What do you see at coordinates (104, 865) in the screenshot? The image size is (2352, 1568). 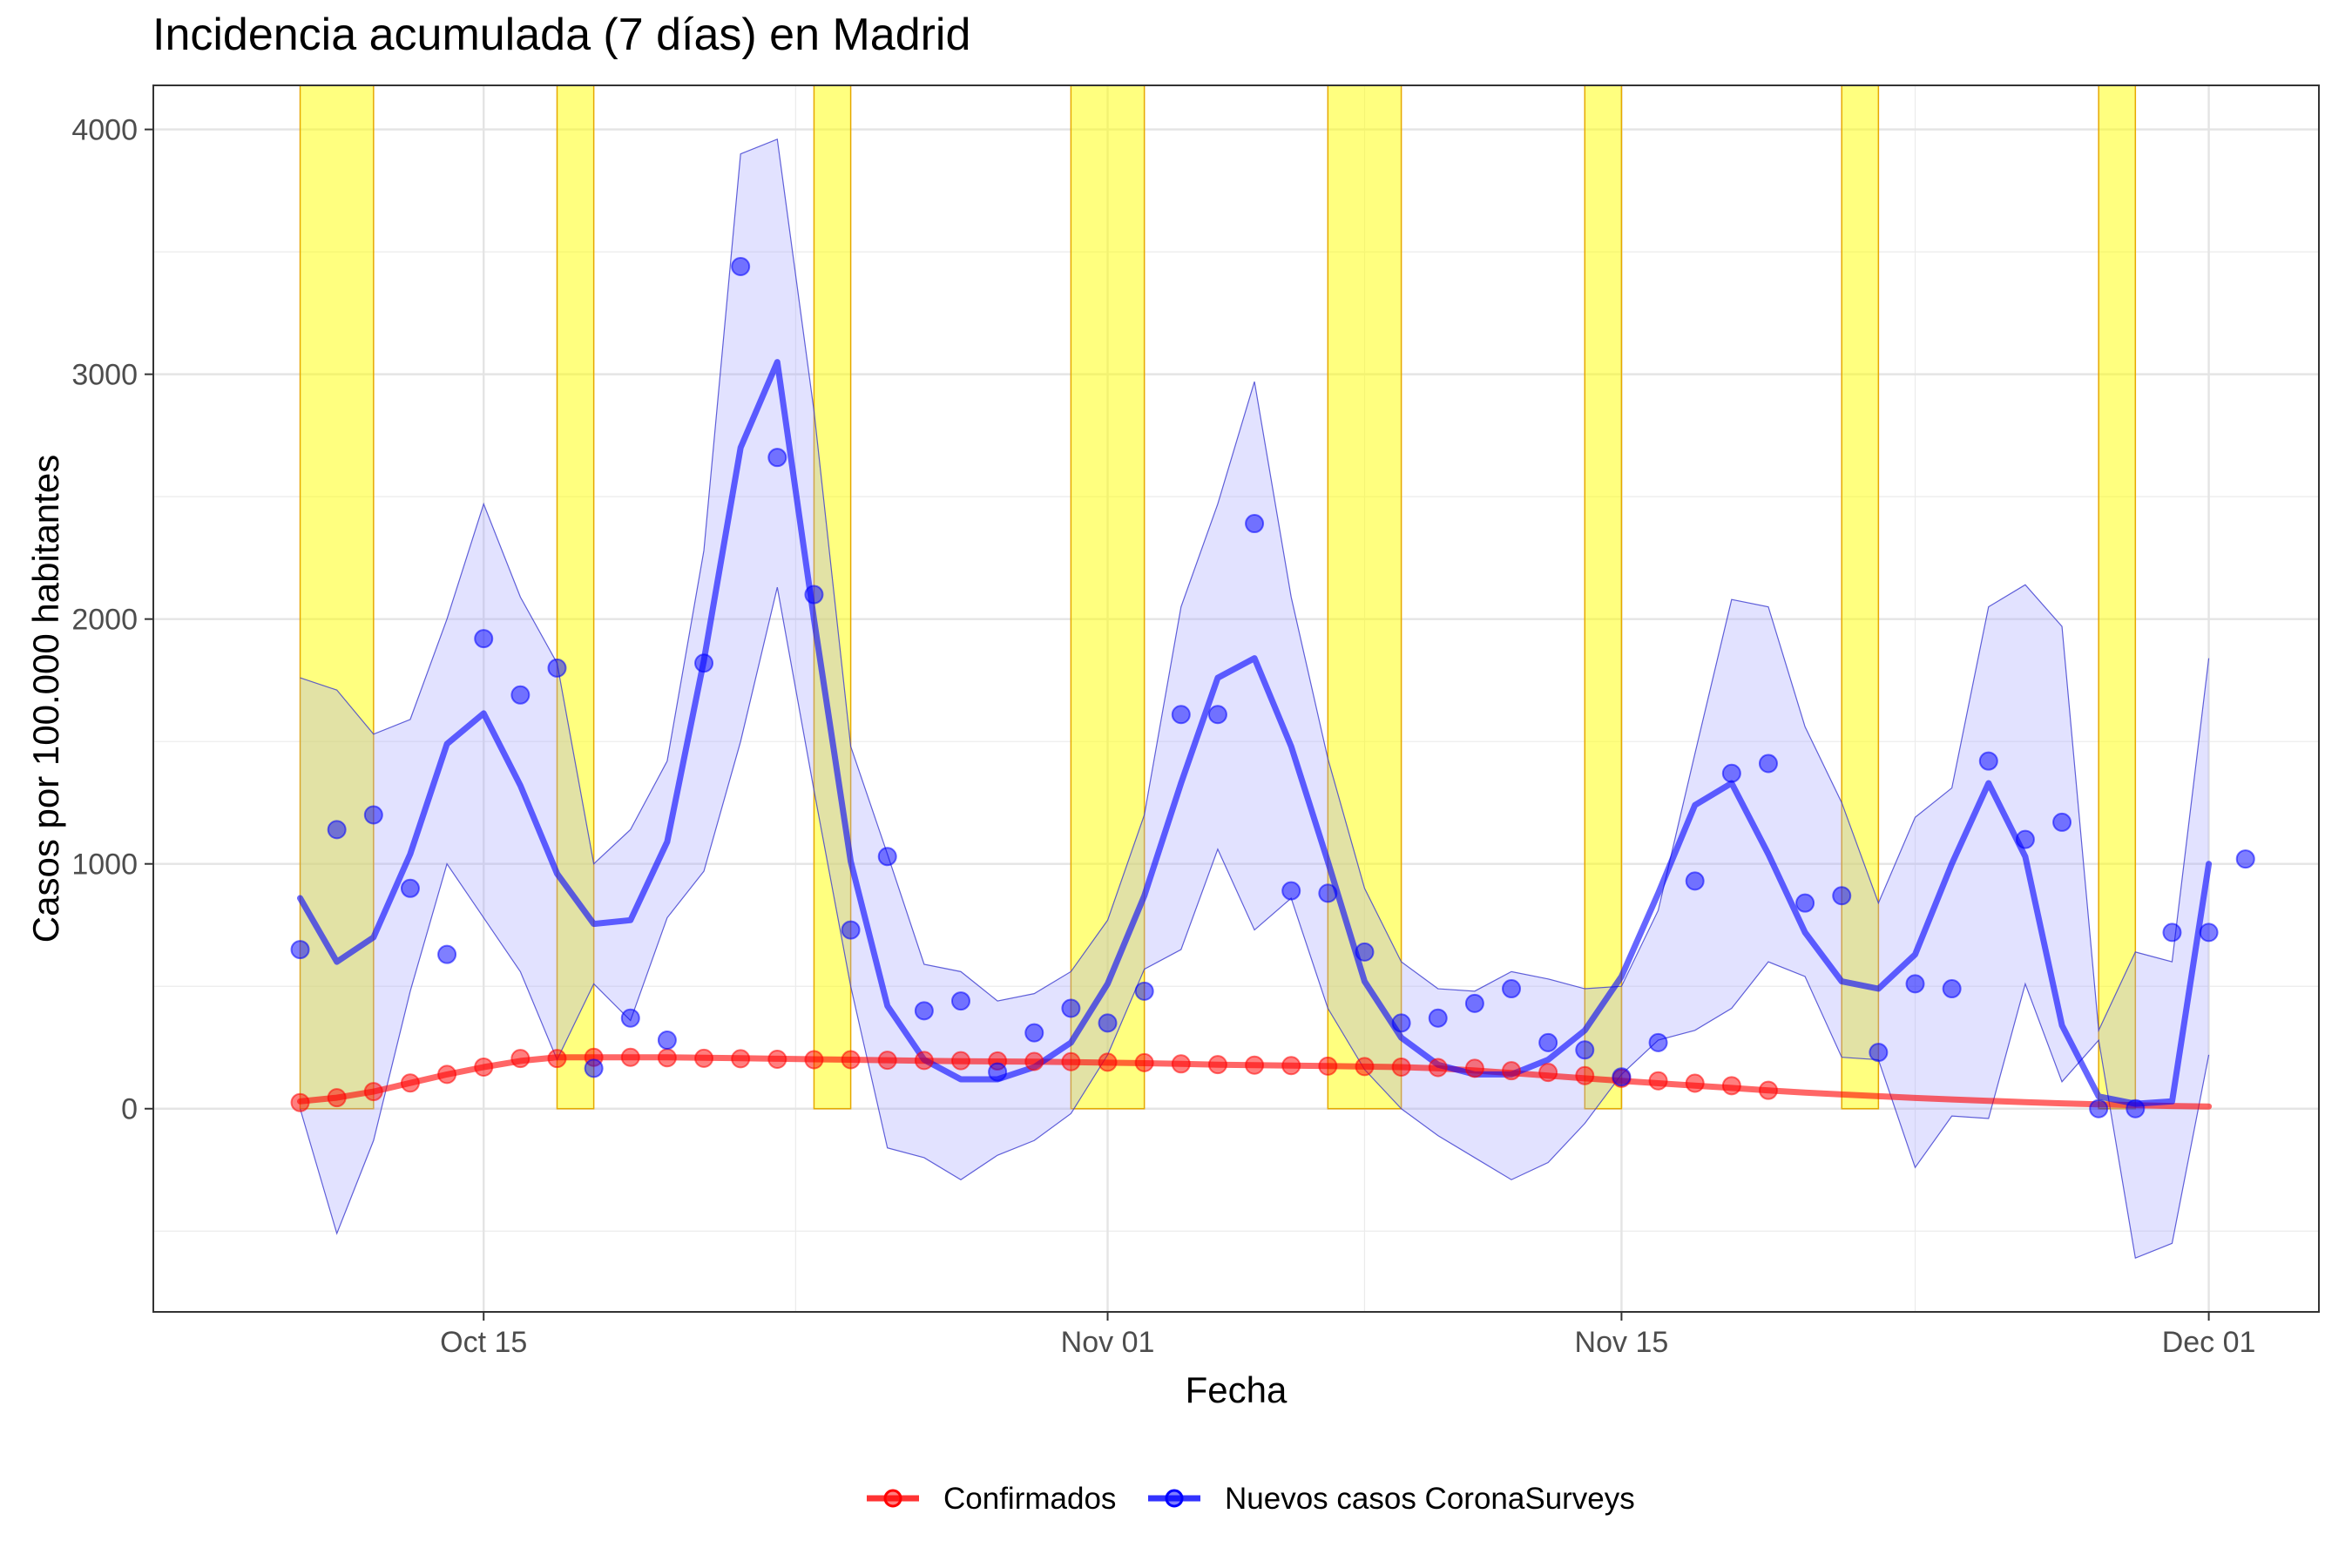 I see `y-tick-label: 1000` at bounding box center [104, 865].